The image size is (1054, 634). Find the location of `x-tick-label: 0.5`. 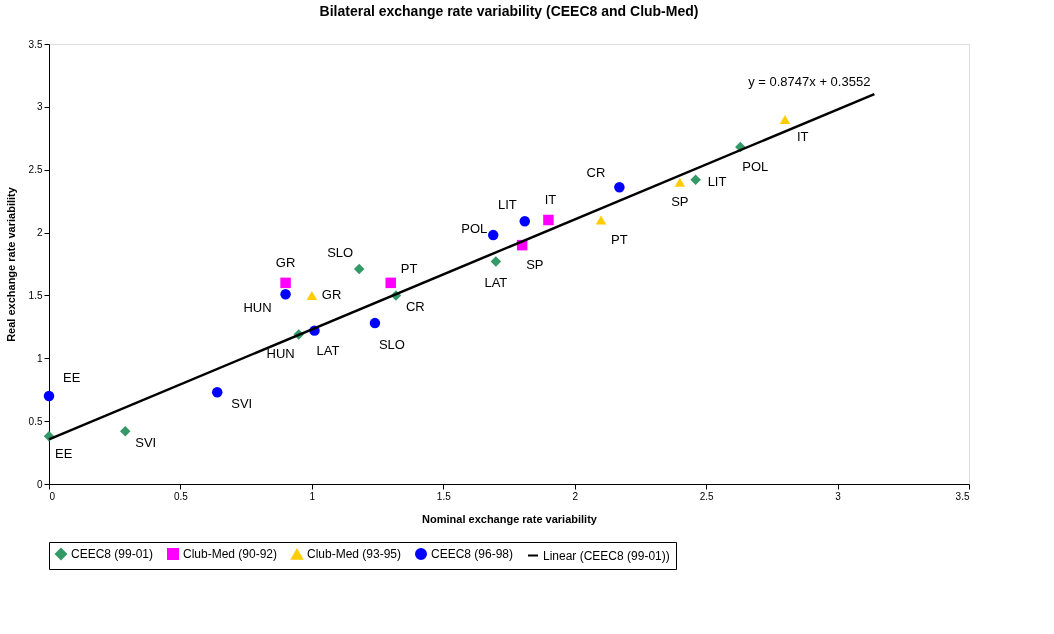

x-tick-label: 0.5 is located at coordinates (181, 496).